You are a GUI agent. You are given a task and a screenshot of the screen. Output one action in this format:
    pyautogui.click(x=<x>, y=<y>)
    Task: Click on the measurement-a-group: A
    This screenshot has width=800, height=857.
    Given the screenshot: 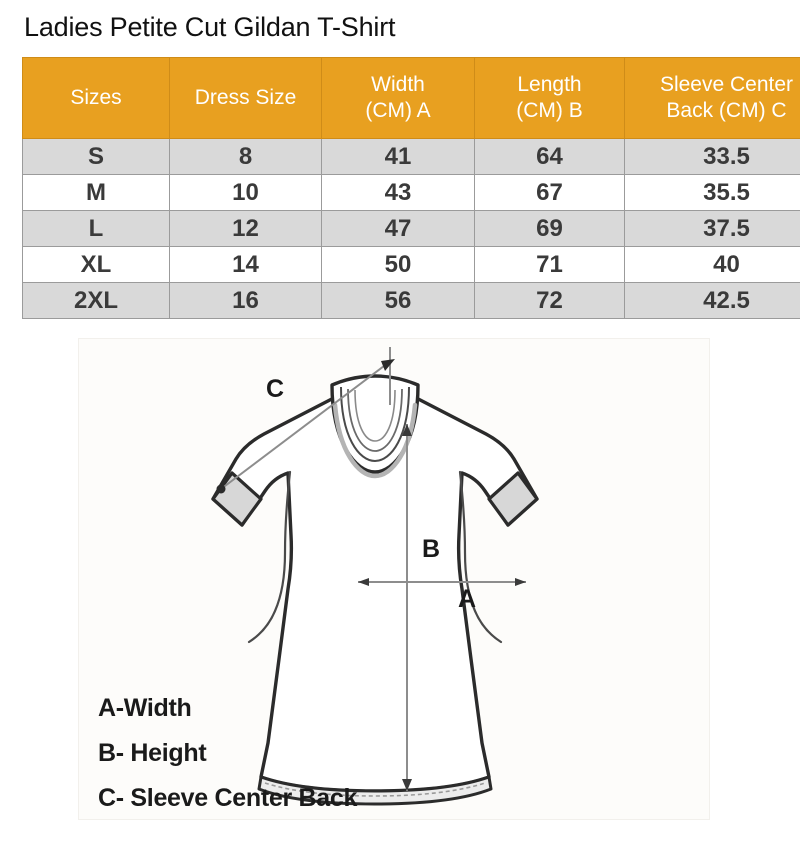 What is the action you would take?
    pyautogui.click(x=442, y=595)
    